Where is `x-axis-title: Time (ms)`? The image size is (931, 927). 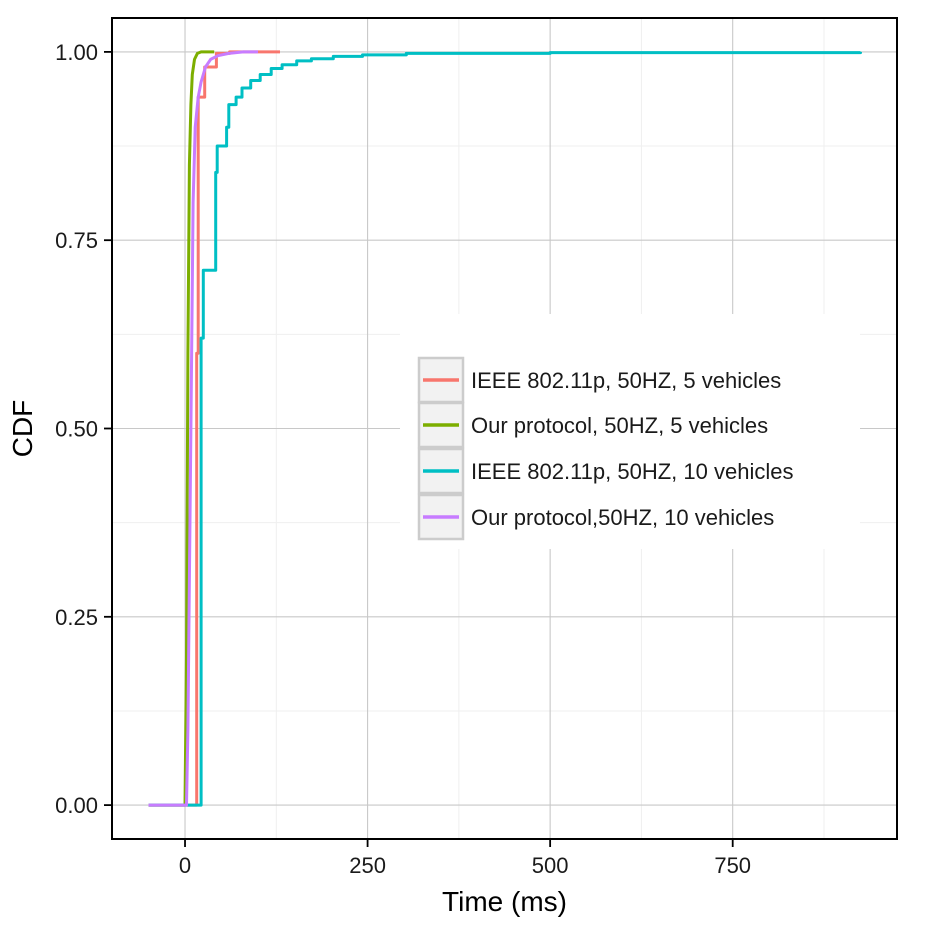
x-axis-title: Time (ms) is located at coordinates (504, 901).